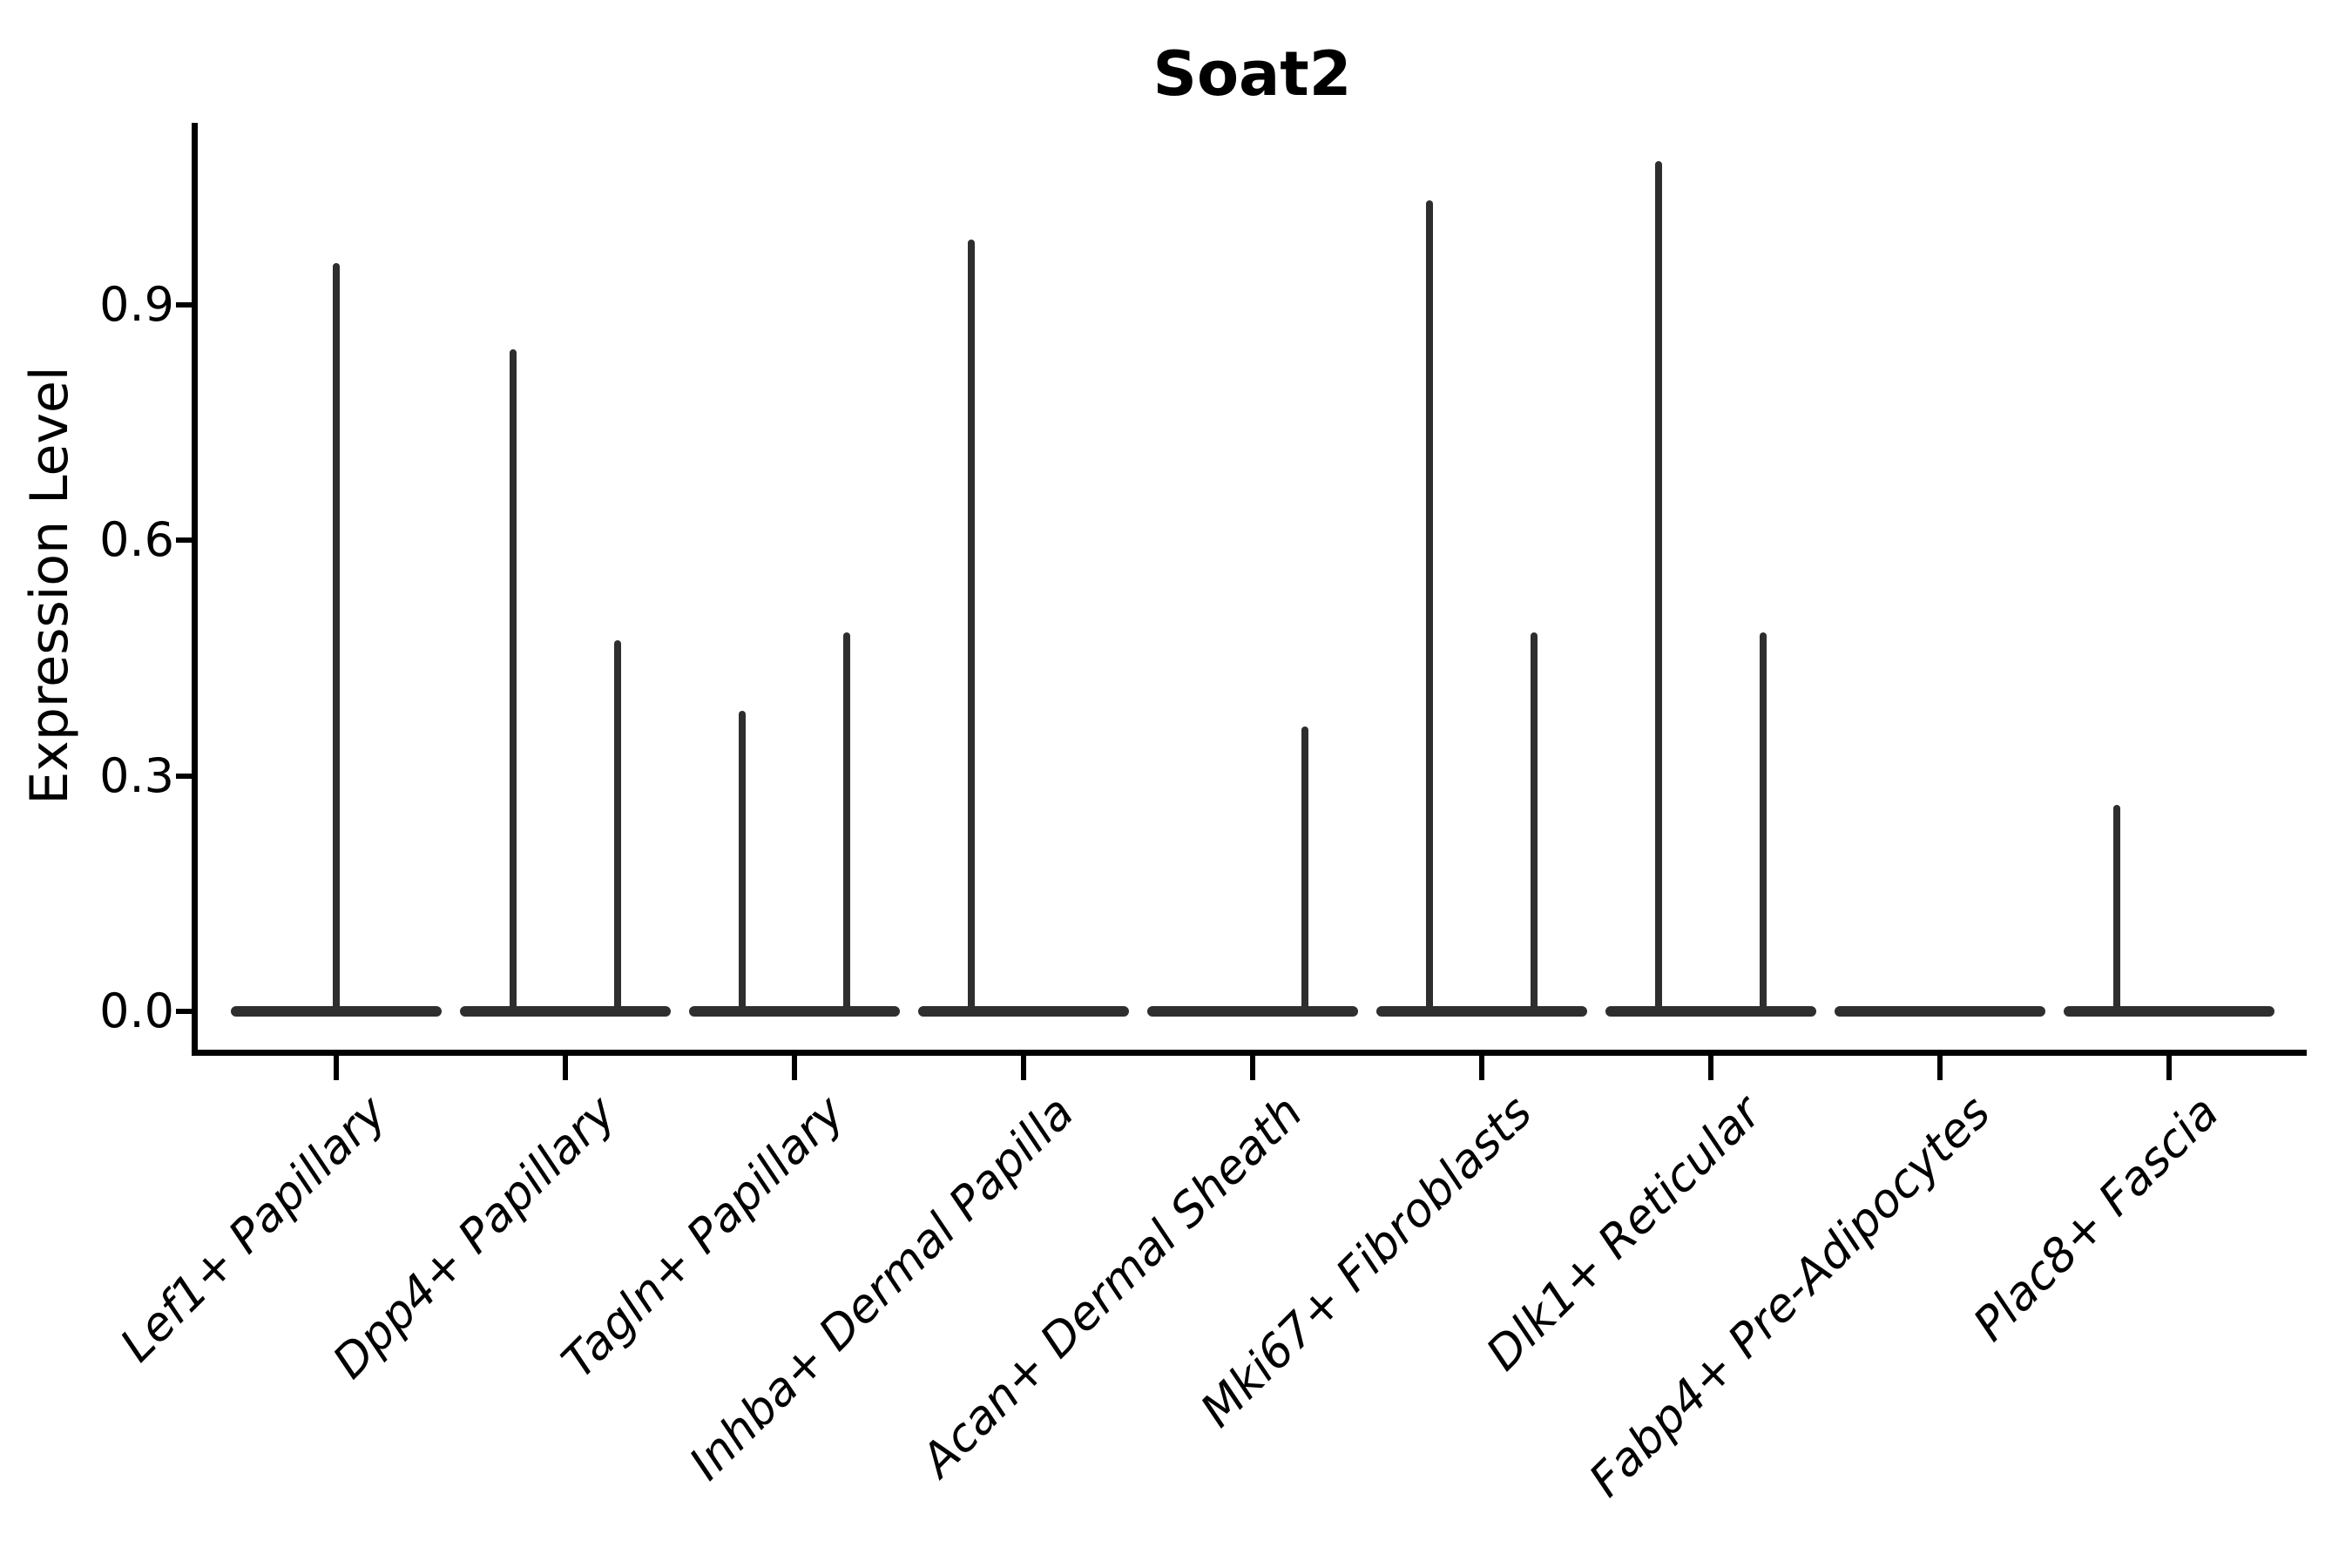 This screenshot has height=1568, width=2352. What do you see at coordinates (136, 775) in the screenshot?
I see `y-tick-label: 0.3` at bounding box center [136, 775].